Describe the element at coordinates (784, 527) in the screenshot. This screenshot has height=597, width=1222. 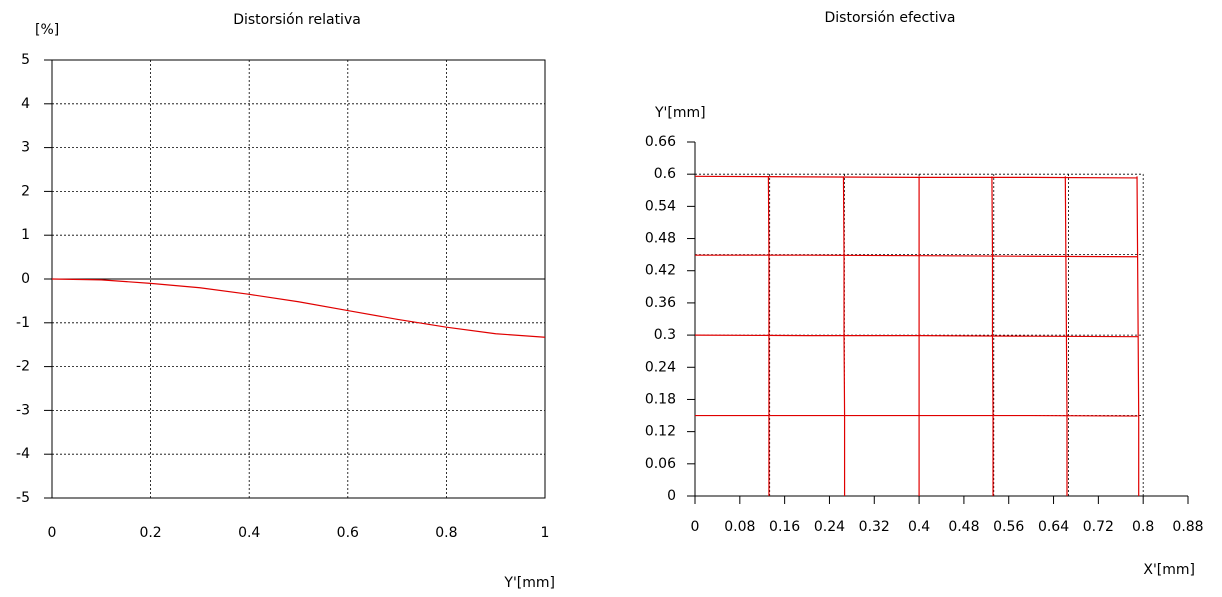
I see `x-tick-label: 0.16` at that location.